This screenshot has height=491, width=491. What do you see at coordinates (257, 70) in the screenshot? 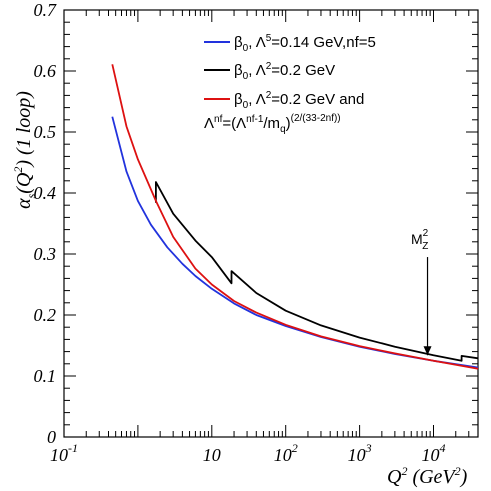
I see `legend-2-b: , Λ` at bounding box center [257, 70].